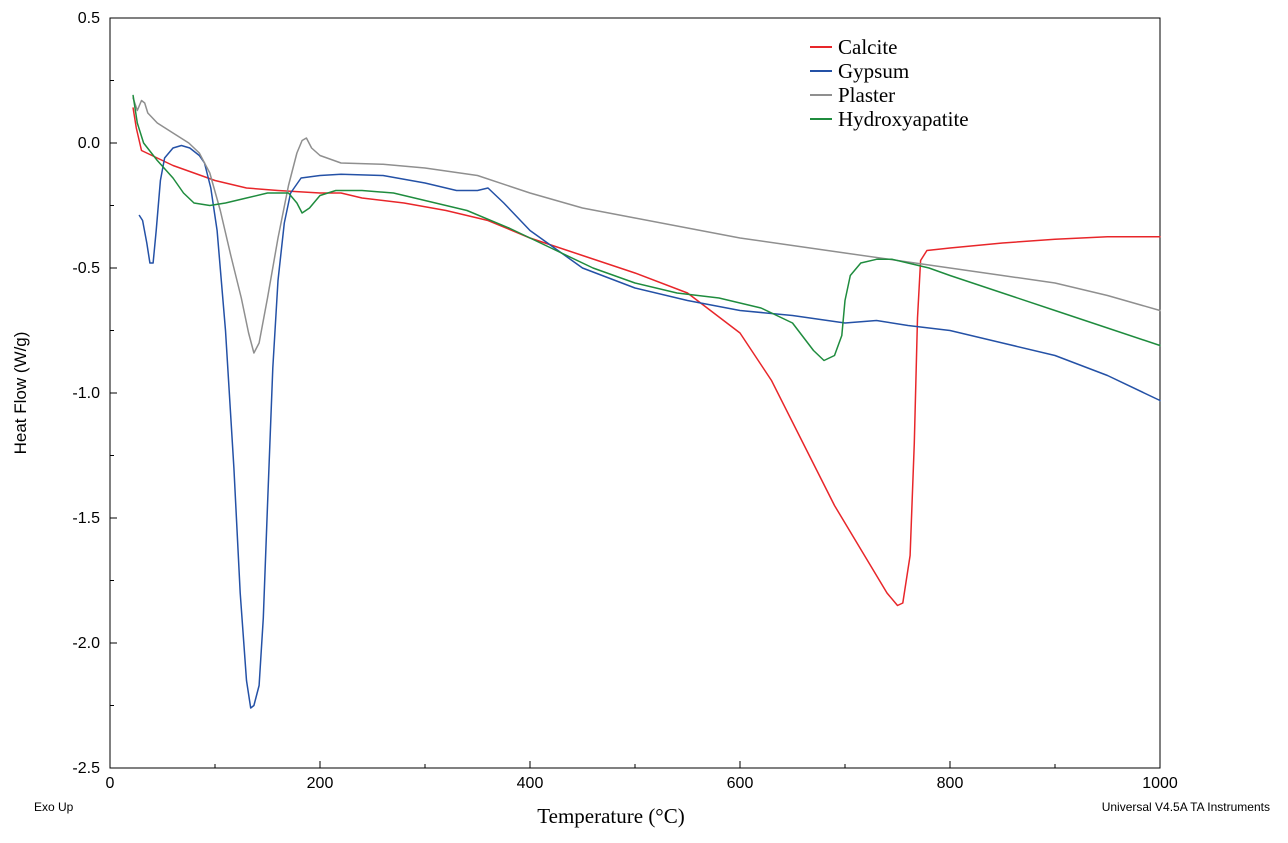 The width and height of the screenshot is (1288, 843). I want to click on x-axis: 0 200 400 600 800 1000, so click(642, 776).